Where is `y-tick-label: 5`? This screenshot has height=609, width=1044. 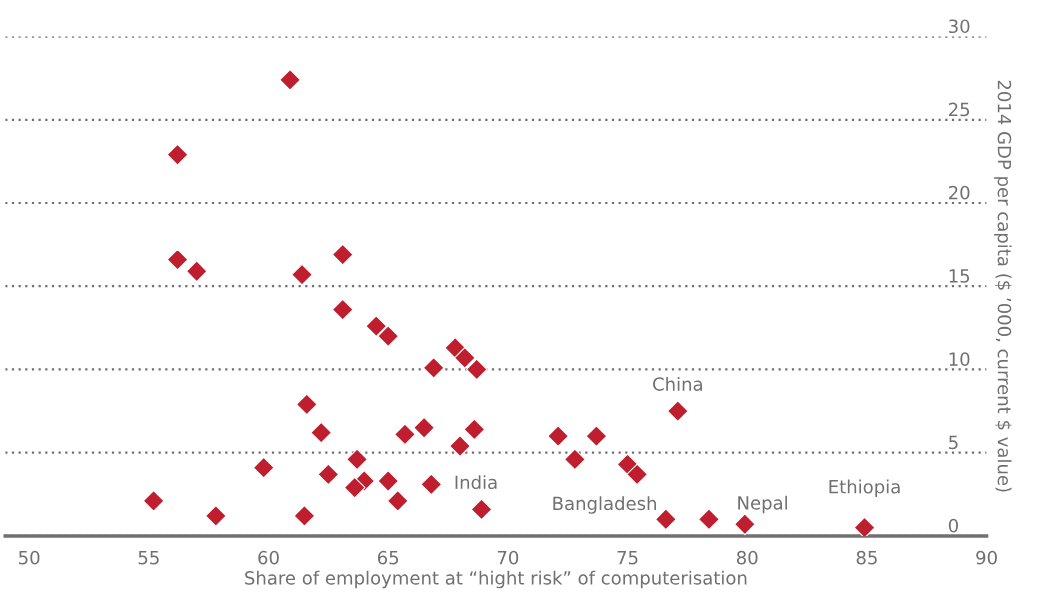 y-tick-label: 5 is located at coordinates (953, 442).